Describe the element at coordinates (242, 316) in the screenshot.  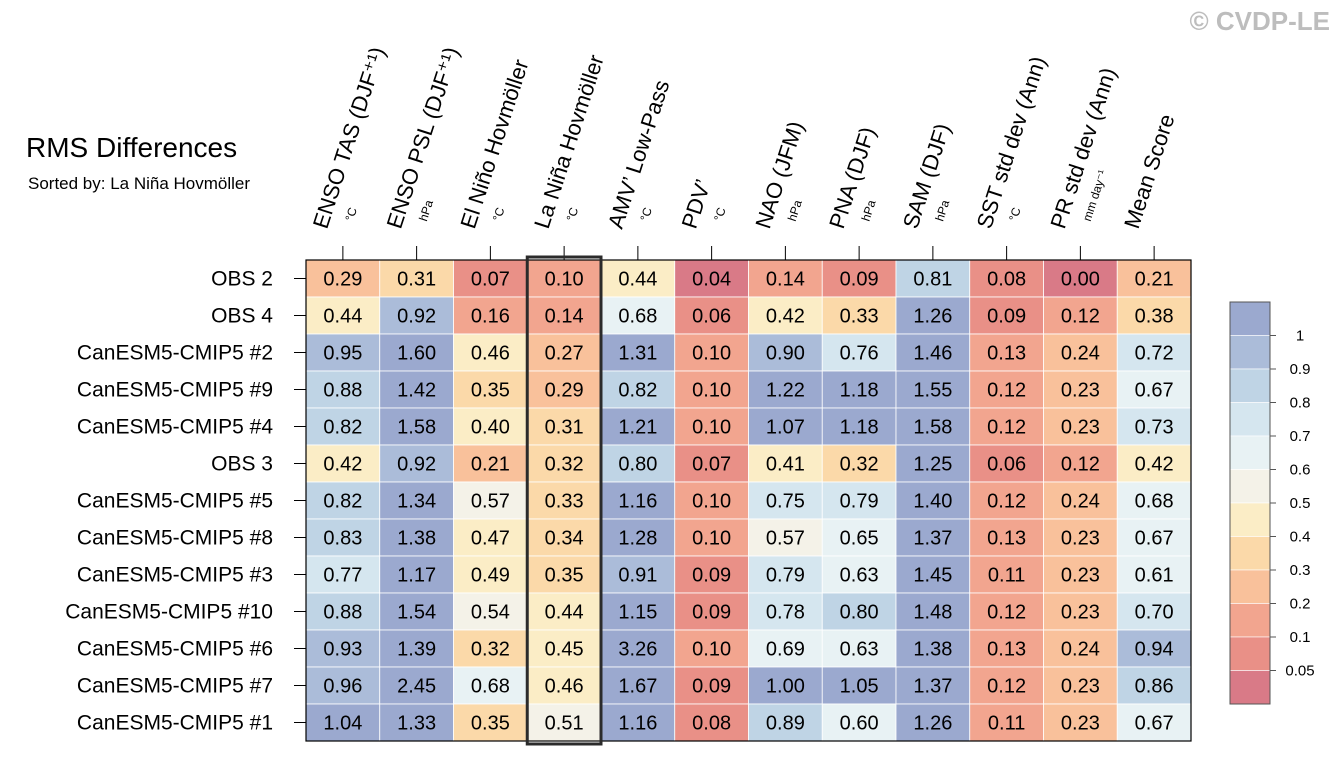
I see `row-label: OBS 4` at that location.